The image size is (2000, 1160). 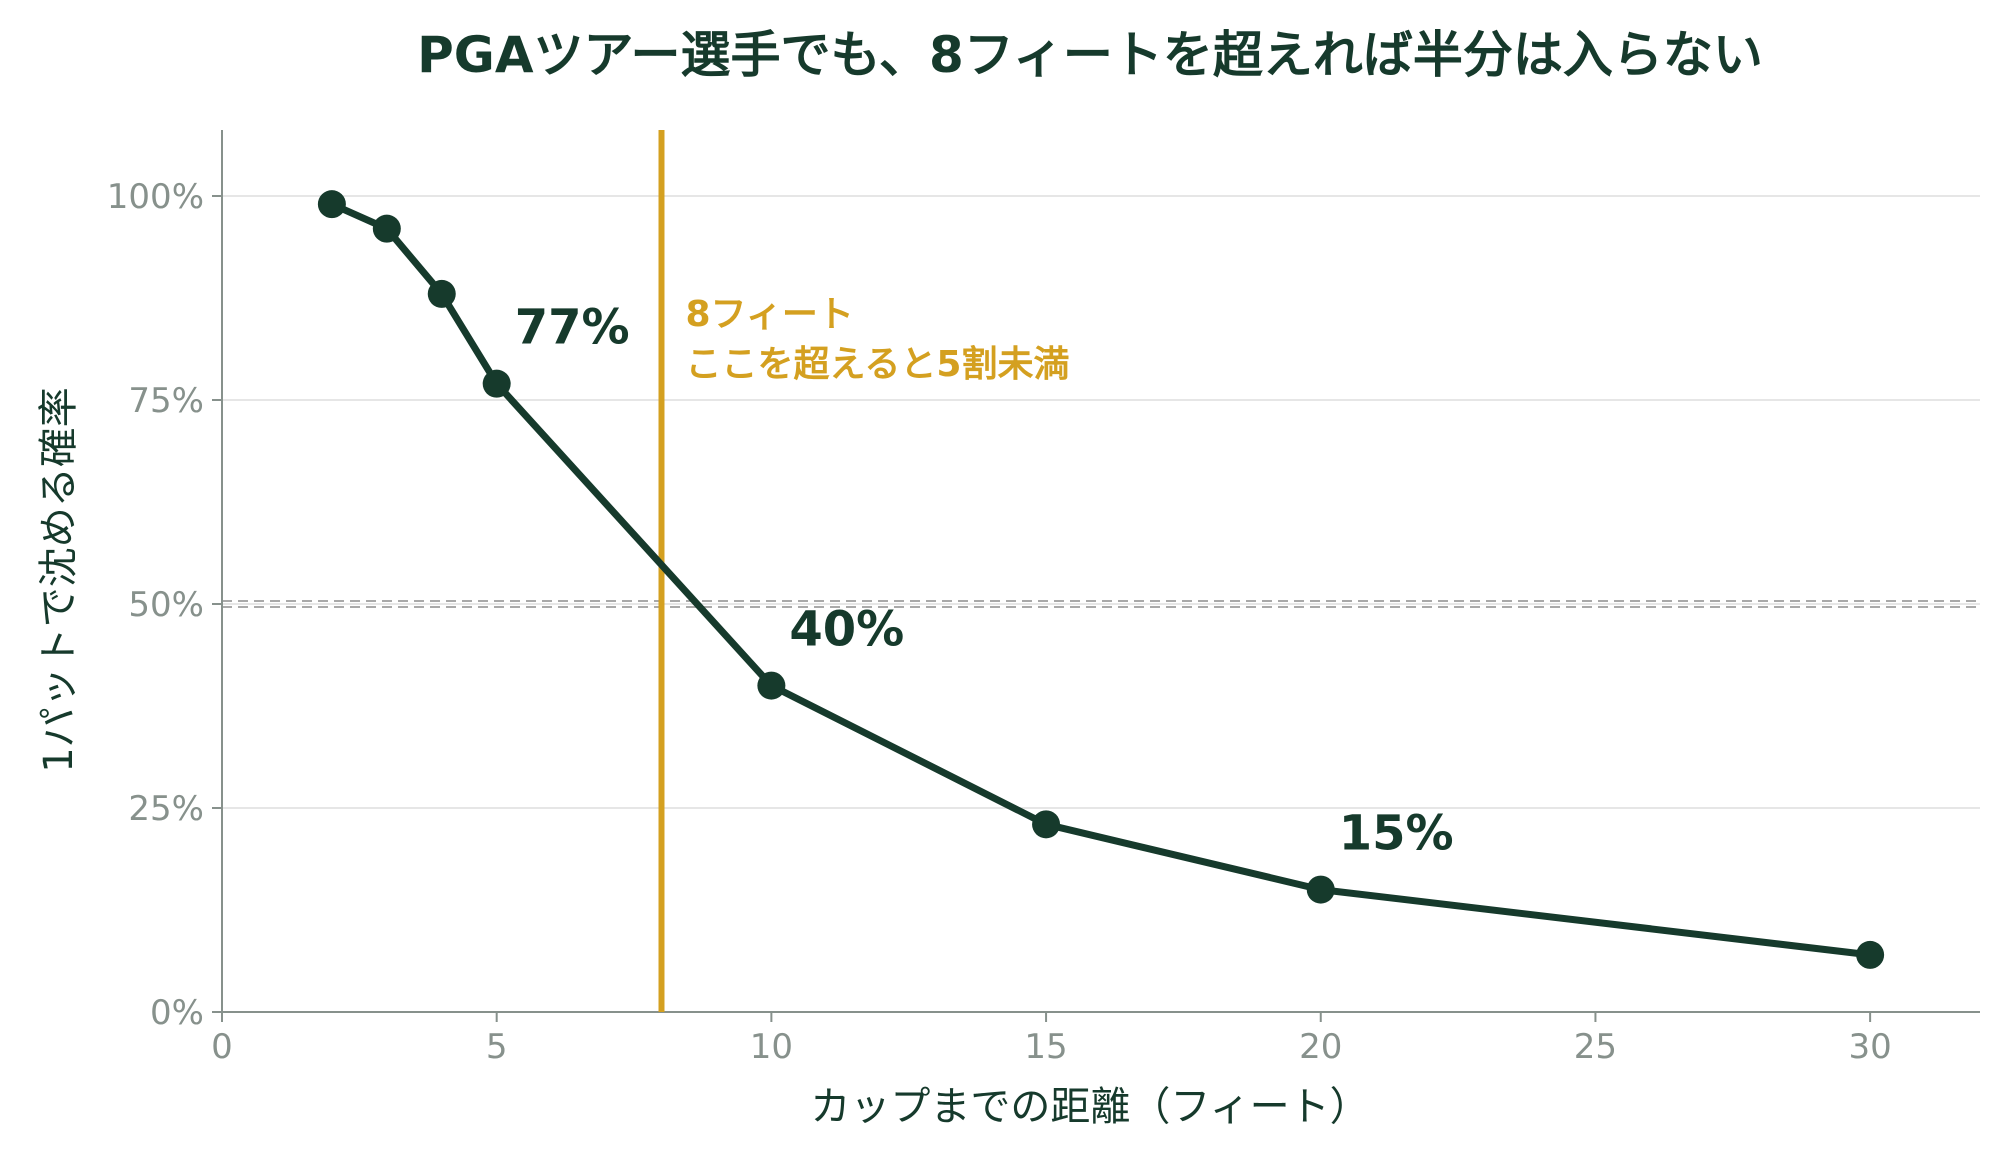 I want to click on vertical-marker-label: ここを超えると5割未満, so click(x=878, y=364).